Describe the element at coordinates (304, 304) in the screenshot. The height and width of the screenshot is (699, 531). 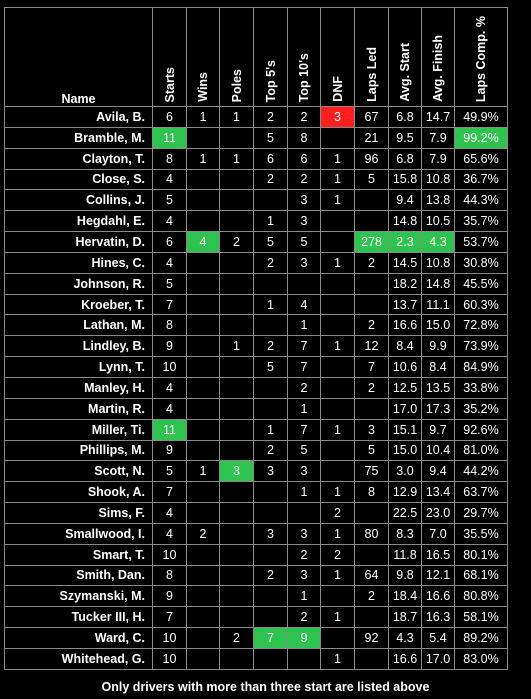
I see `cell-top10: 4` at that location.